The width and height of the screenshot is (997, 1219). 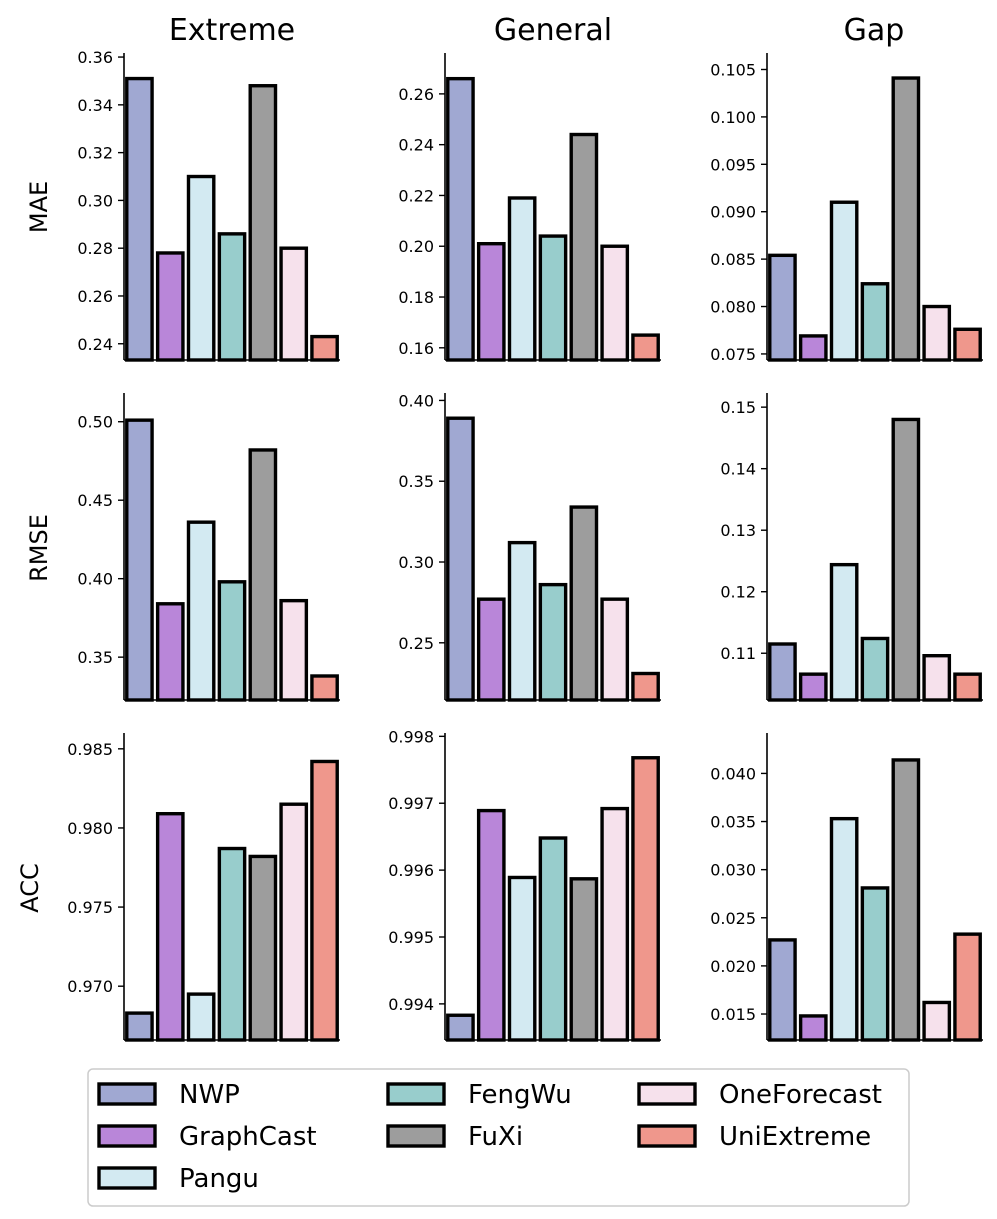 What do you see at coordinates (874, 30) in the screenshot?
I see `column-title-gap: Gap` at bounding box center [874, 30].